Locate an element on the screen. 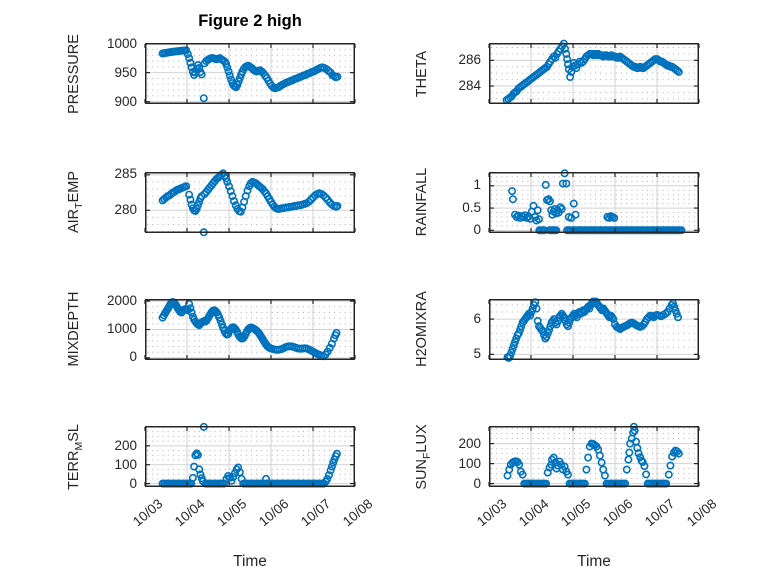 Image resolution: width=778 pixels, height=583 pixels. y-tick-label-pressure-0: 900 is located at coordinates (125, 101).